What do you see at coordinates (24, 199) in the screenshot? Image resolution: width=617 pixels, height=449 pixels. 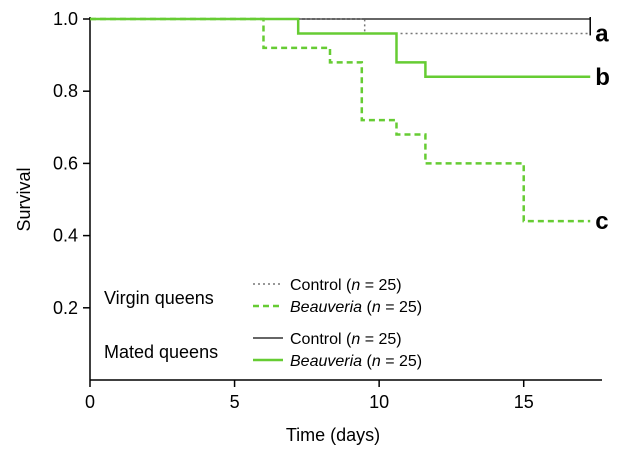 I see `y-axis-title: Survival` at bounding box center [24, 199].